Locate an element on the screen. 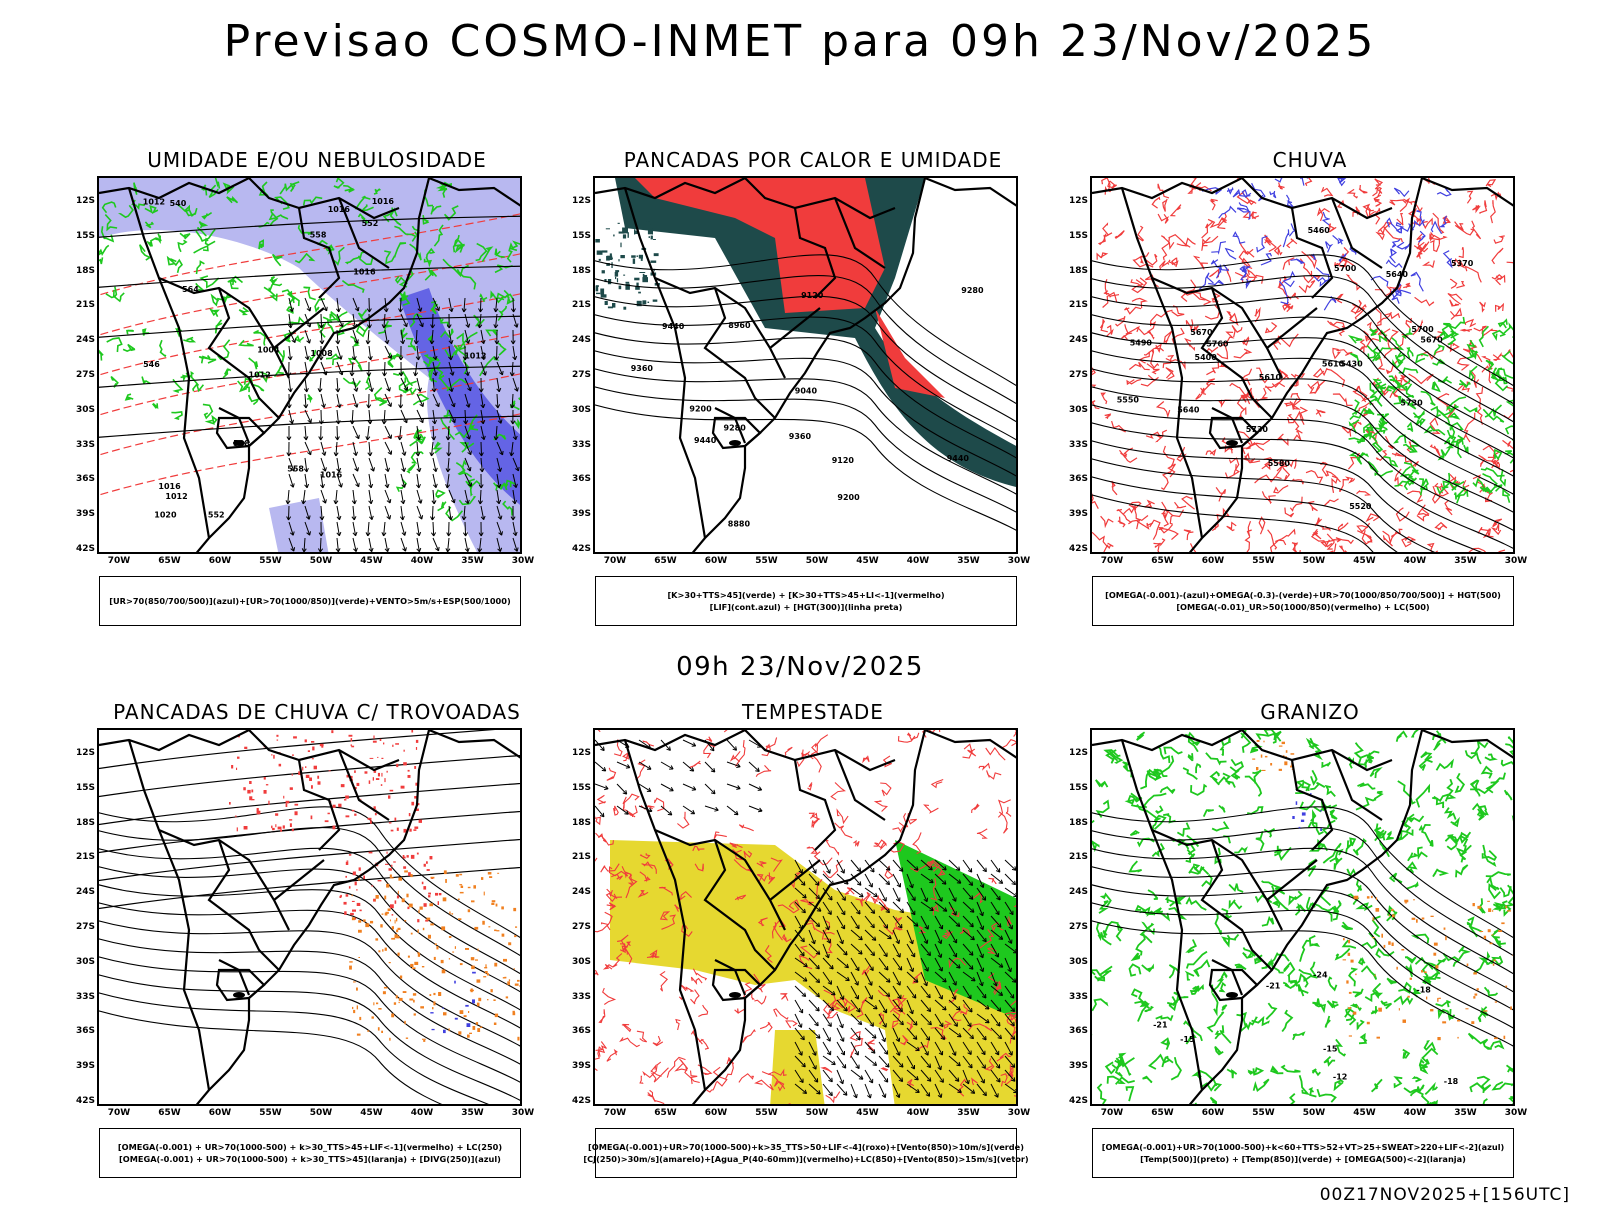 The image size is (1600, 1205). longitude-label: 45W is located at coordinates (1365, 561).